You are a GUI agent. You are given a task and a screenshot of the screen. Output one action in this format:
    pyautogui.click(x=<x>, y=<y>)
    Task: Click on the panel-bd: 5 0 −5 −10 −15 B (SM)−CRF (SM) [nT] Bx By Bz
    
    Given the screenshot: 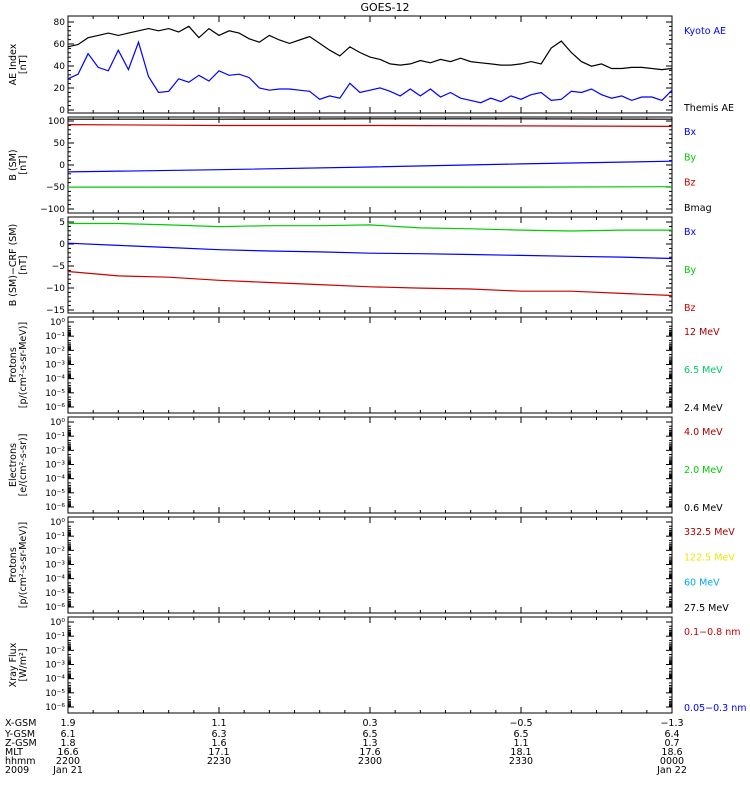 What is the action you would take?
    pyautogui.click(x=352, y=266)
    